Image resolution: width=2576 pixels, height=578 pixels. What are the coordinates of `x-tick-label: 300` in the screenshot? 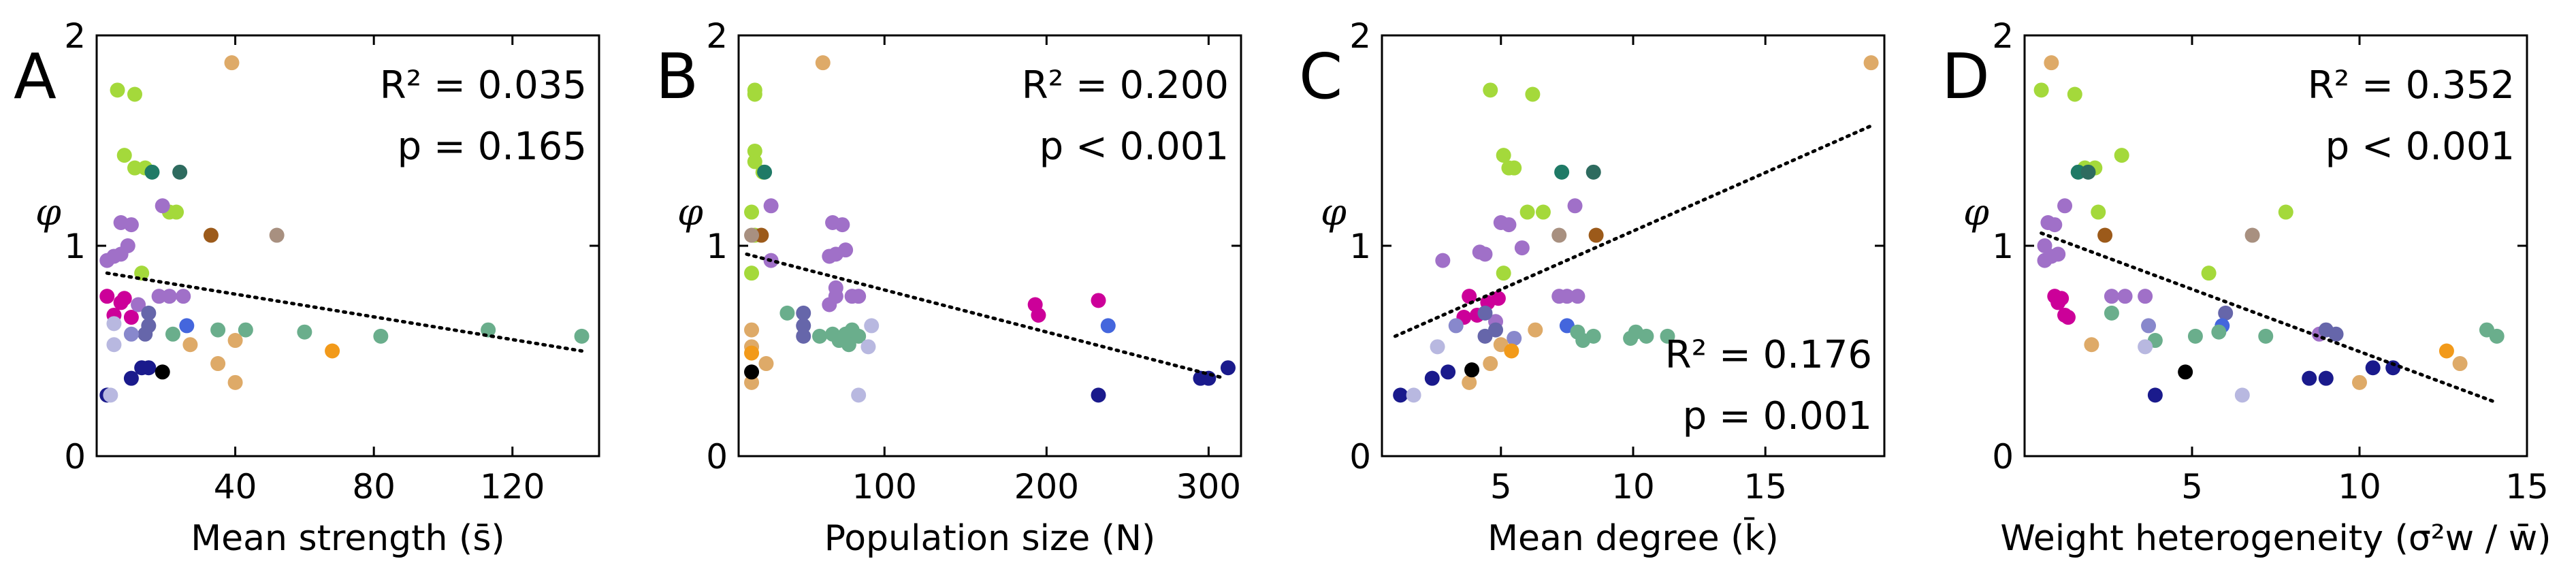 It's located at (1208, 487).